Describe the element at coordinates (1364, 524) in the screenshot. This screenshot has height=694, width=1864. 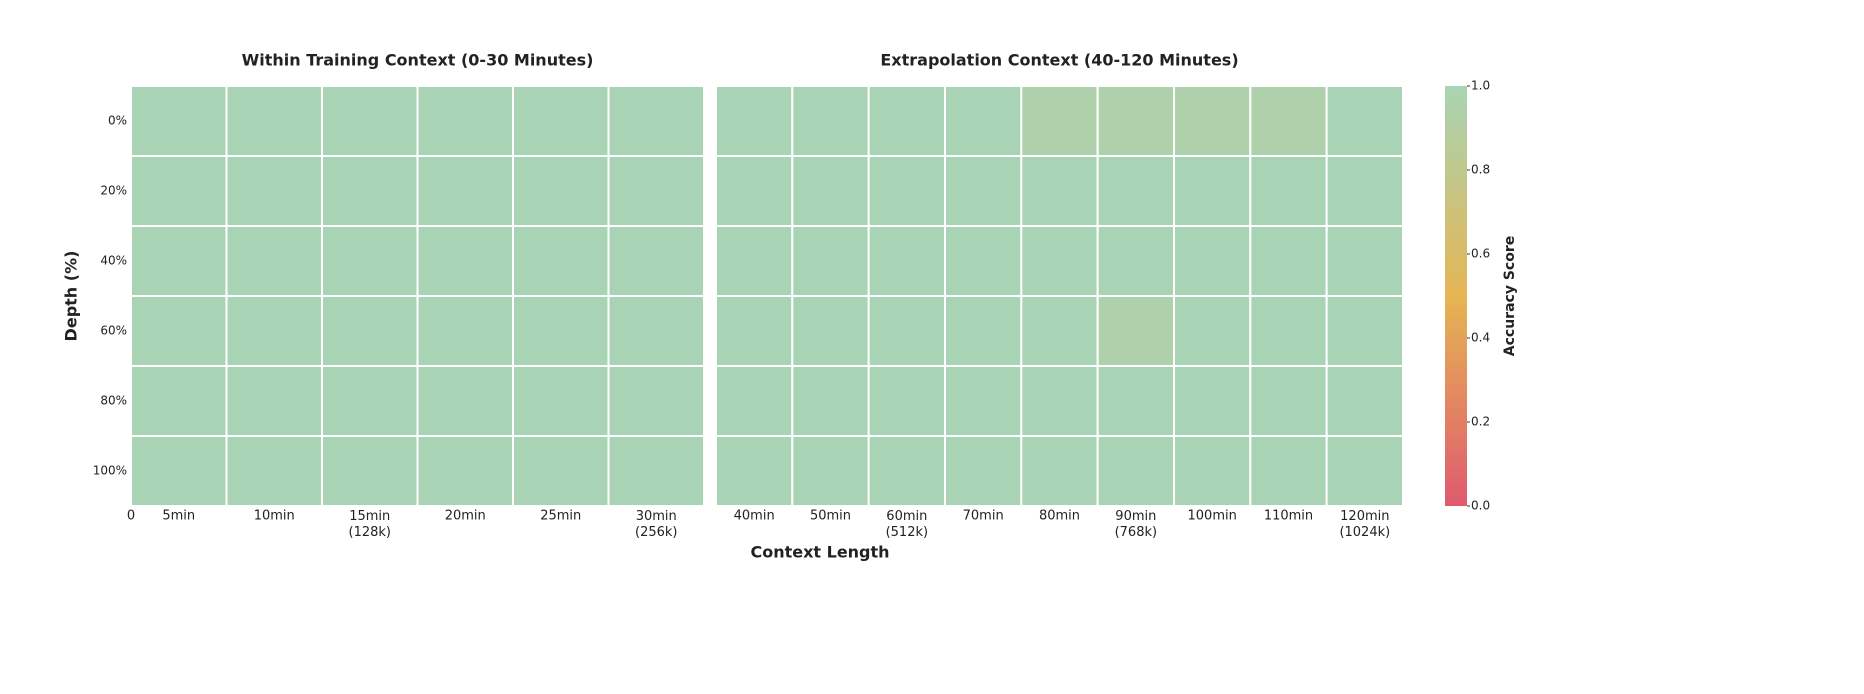
I see `x-tick-label: 120min (1024k)` at that location.